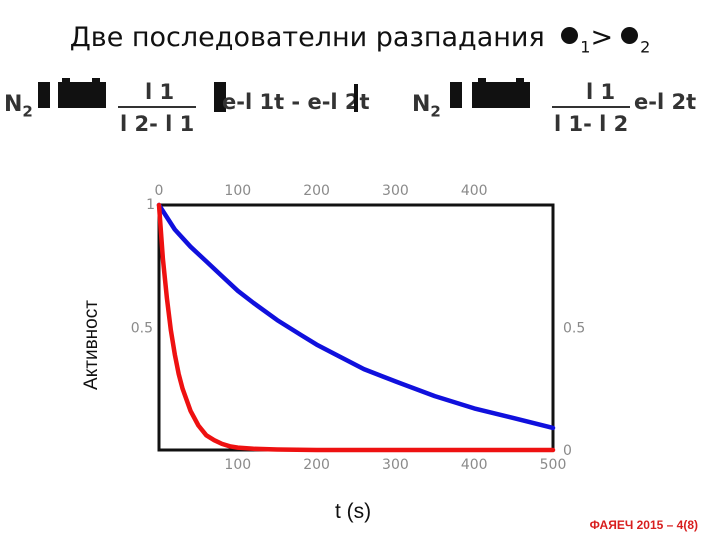 The width and height of the screenshot is (720, 540). Describe the element at coordinates (570, 35) in the screenshot. I see `lambda-1-symbol-icon` at that location.